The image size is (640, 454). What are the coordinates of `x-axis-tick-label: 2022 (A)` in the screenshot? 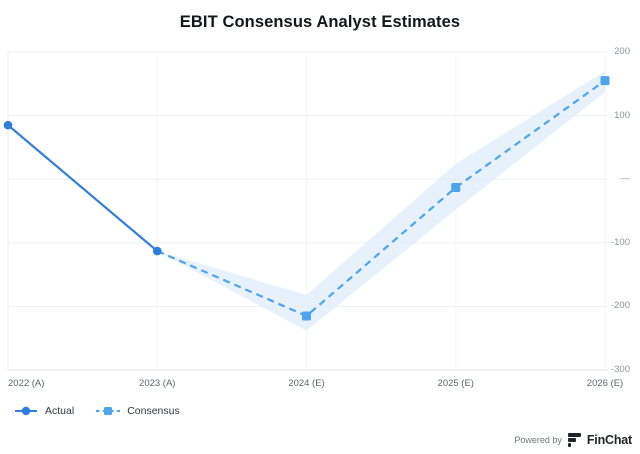 It's located at (26, 383).